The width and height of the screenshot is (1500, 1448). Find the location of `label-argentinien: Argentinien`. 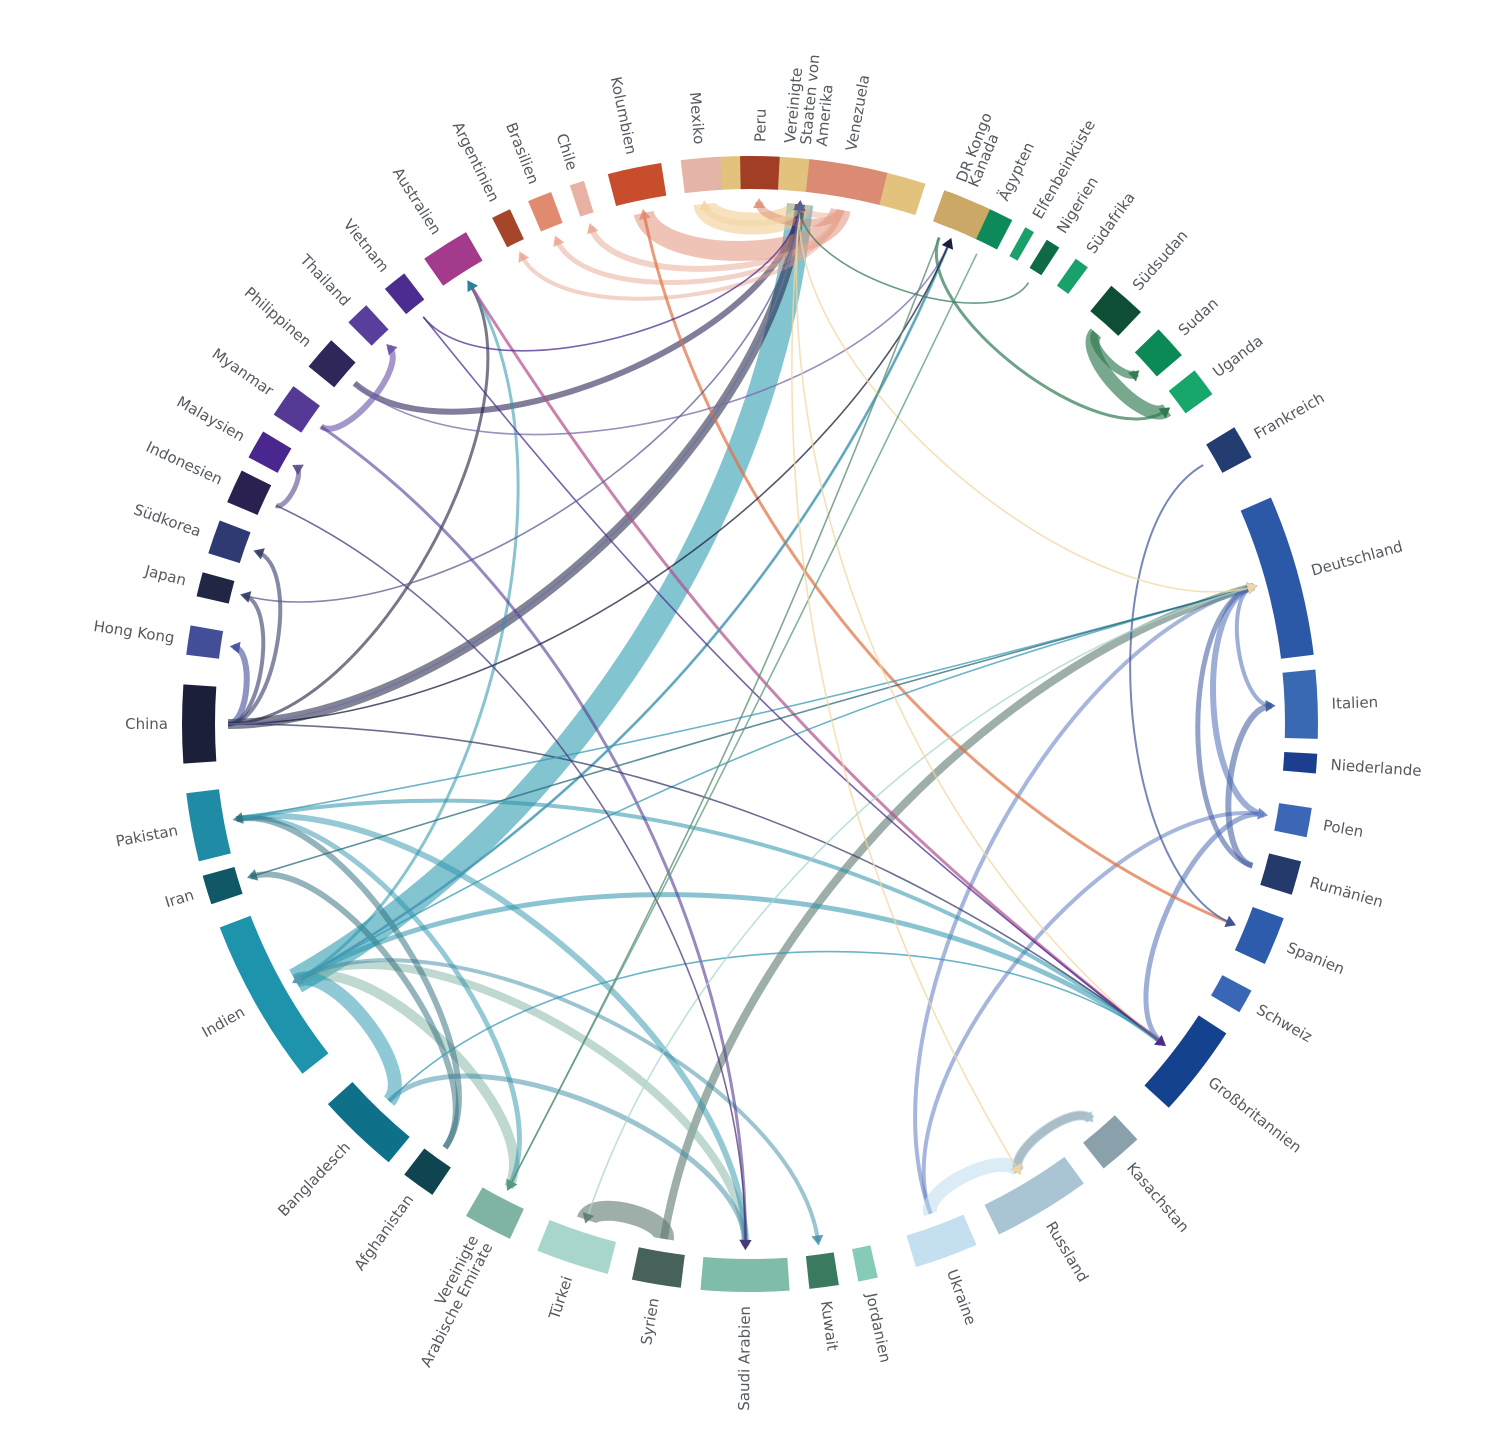

label-argentinien: Argentinien is located at coordinates (476, 162).